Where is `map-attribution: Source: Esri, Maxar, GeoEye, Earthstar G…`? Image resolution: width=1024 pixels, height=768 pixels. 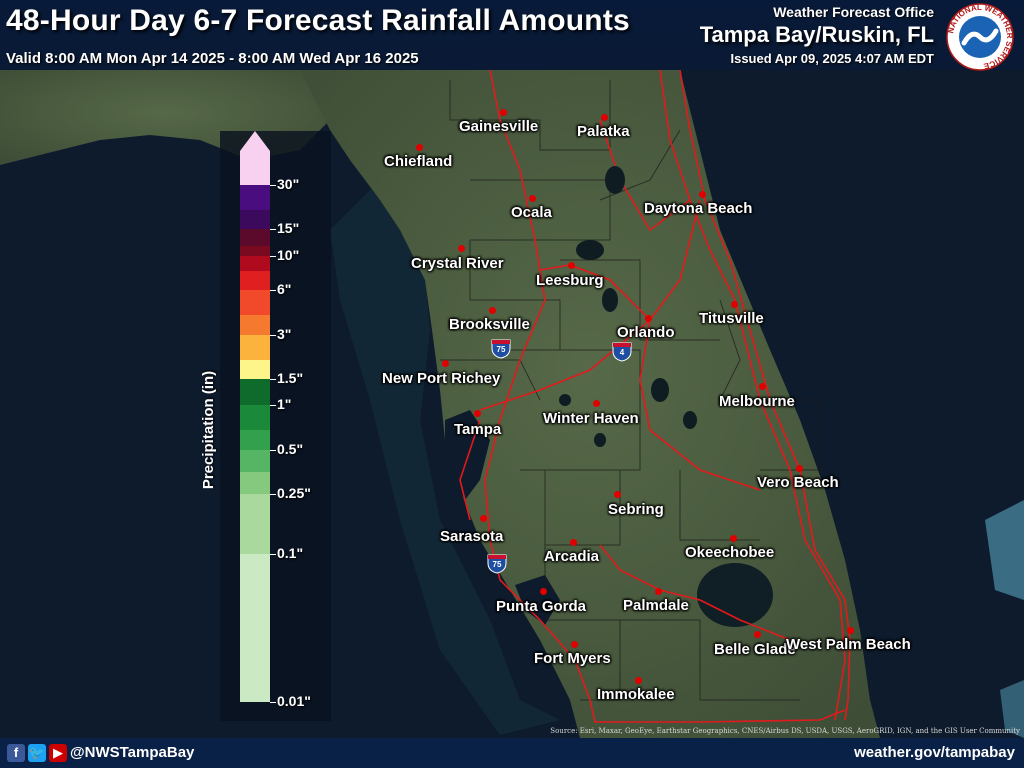 map-attribution: Source: Esri, Maxar, GeoEye, Earthstar G… is located at coordinates (785, 731).